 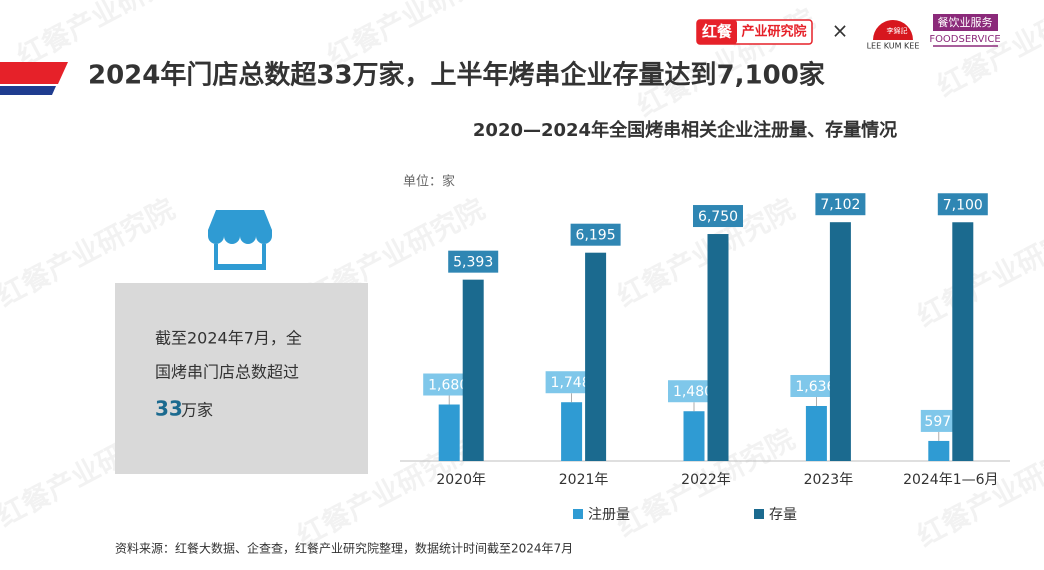 What do you see at coordinates (706, 480) in the screenshot?
I see `x-tick-label: 2022年` at bounding box center [706, 480].